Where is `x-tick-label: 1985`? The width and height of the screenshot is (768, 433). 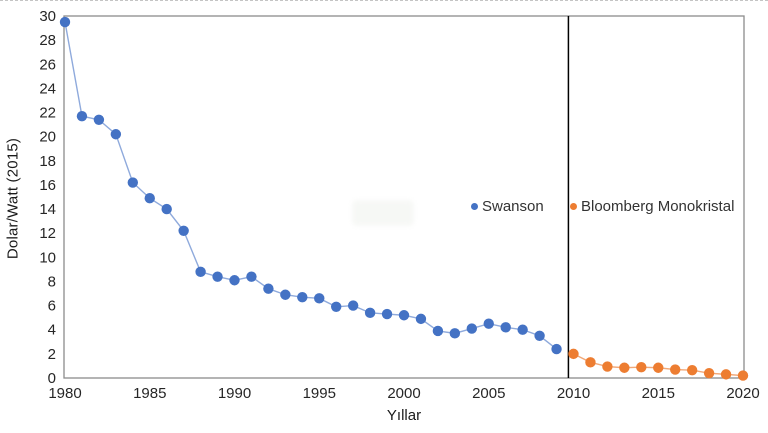 x-tick-label: 1985 is located at coordinates (149, 393).